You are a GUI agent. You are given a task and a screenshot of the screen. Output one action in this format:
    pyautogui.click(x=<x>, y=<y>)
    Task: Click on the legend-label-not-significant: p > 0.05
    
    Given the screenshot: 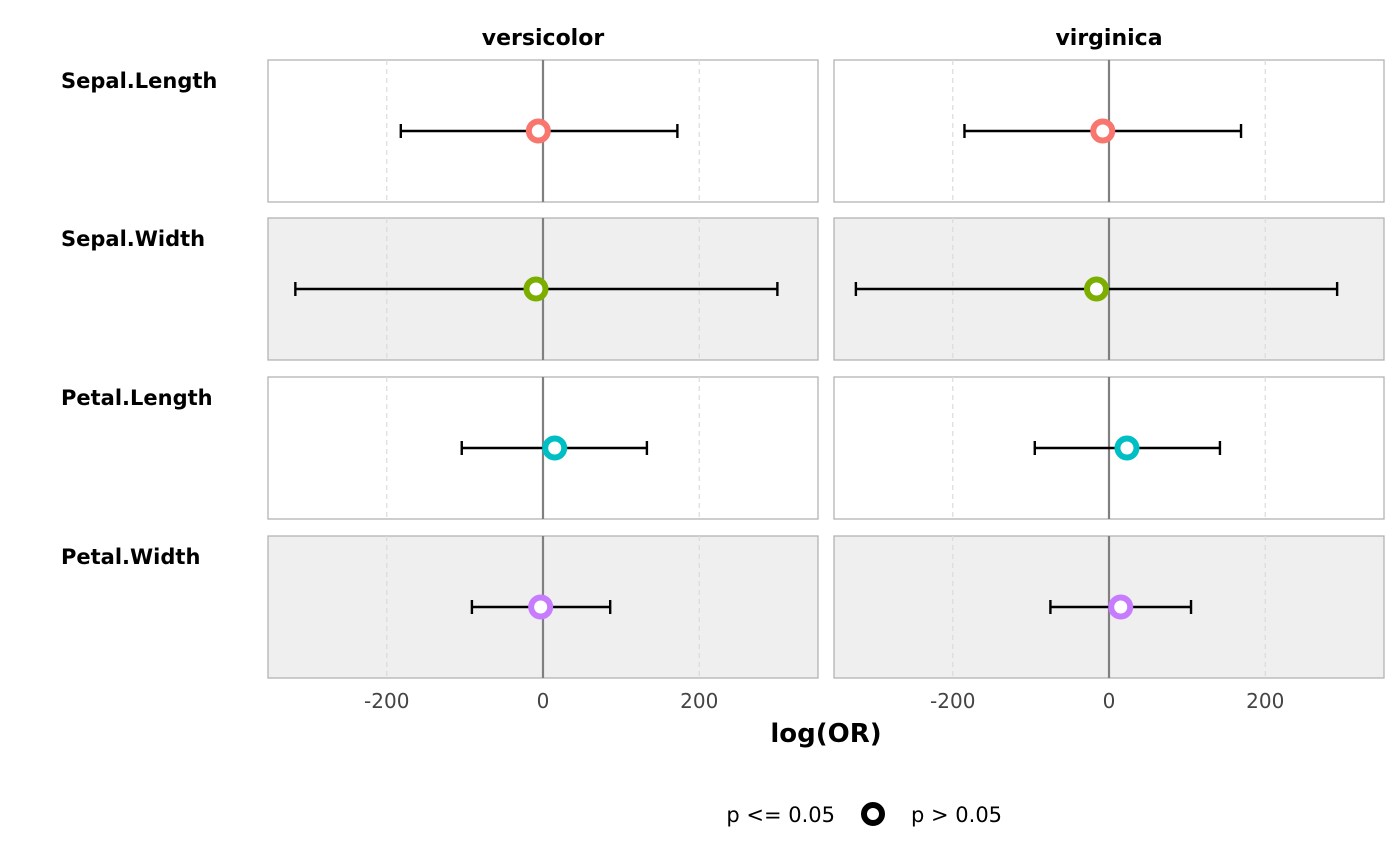 What is the action you would take?
    pyautogui.click(x=956, y=815)
    